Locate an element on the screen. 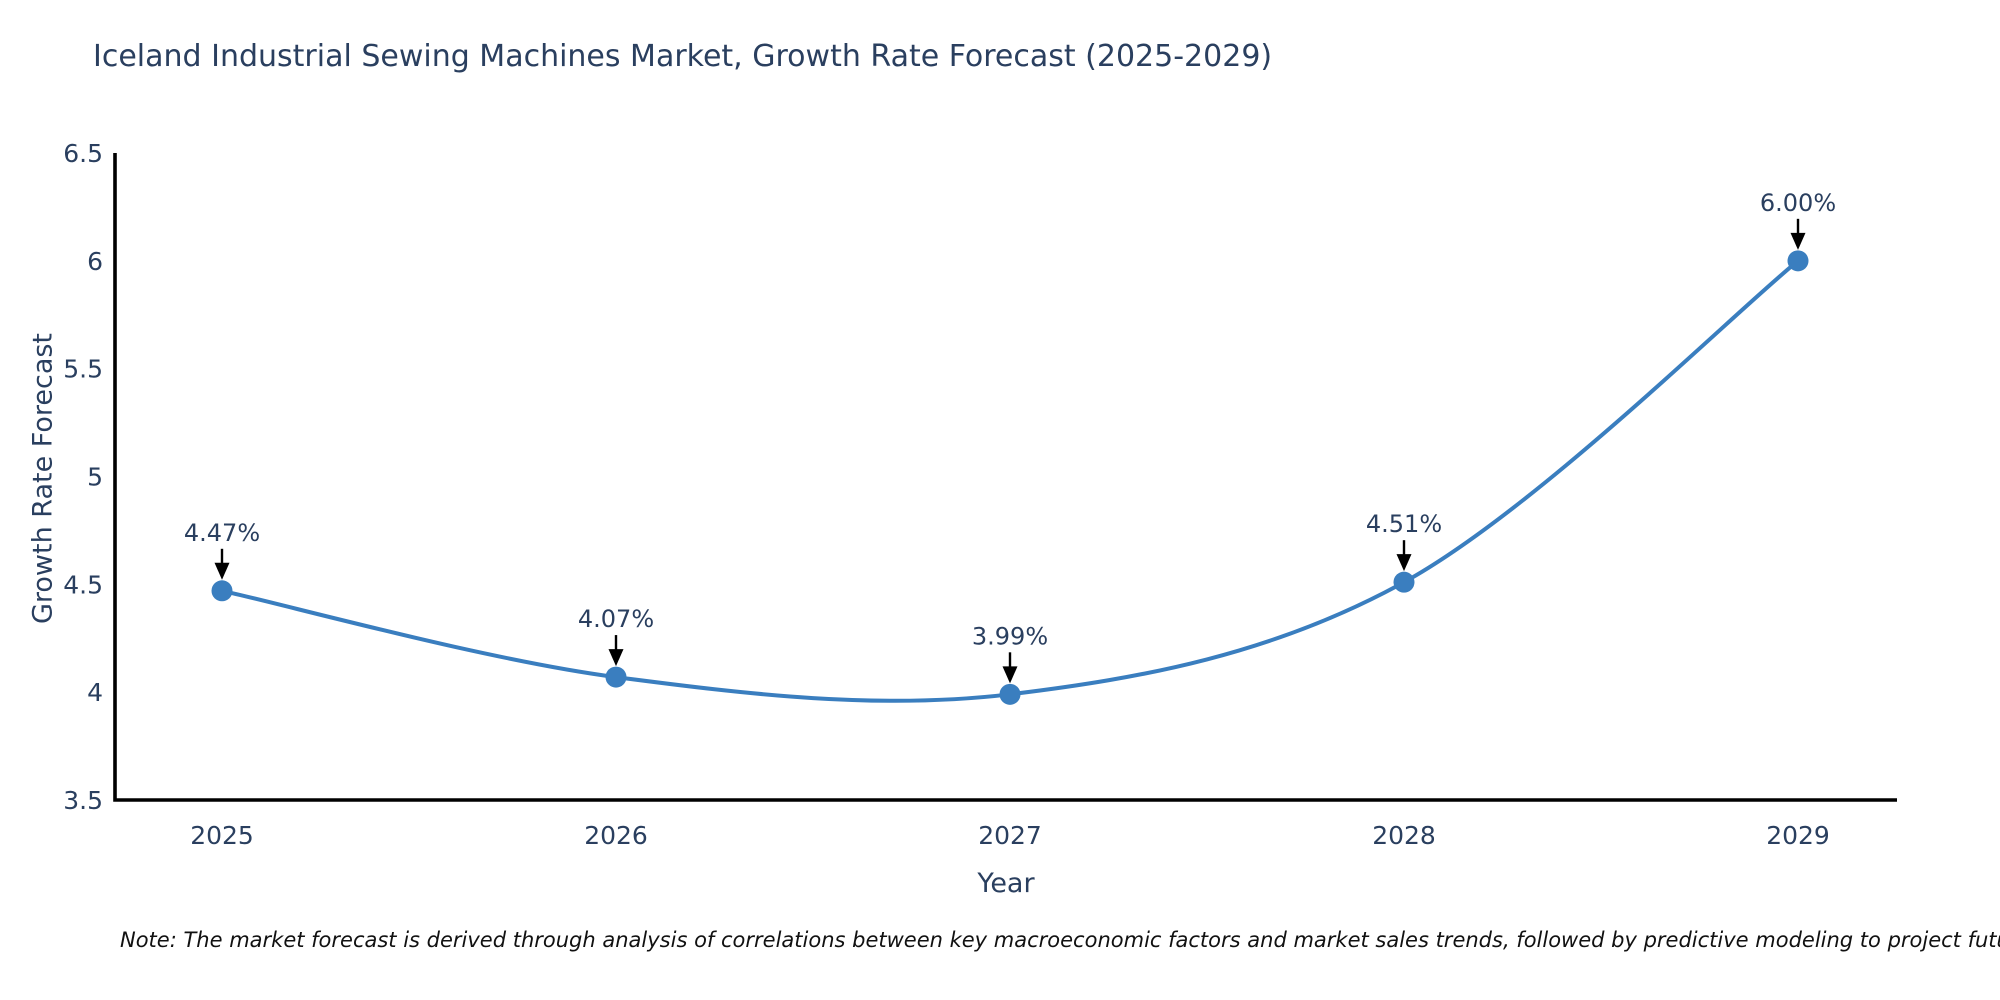 The image size is (2000, 1000). y-tick-label: 4 is located at coordinates (95, 692).